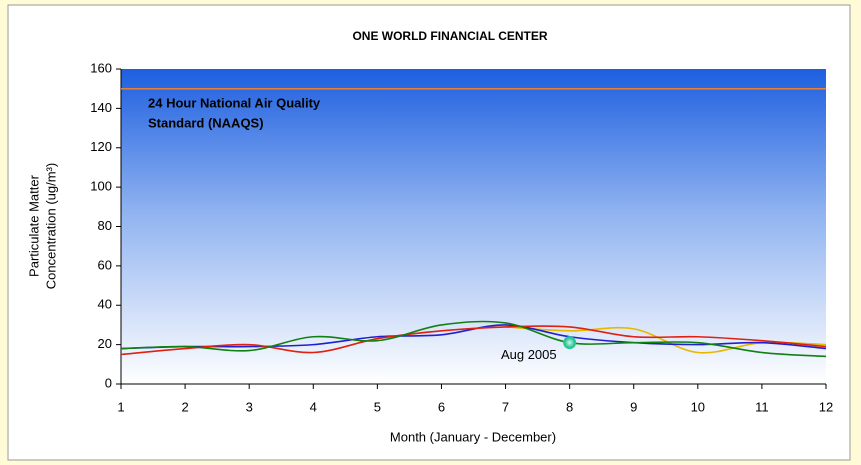 The height and width of the screenshot is (465, 861). What do you see at coordinates (105, 304) in the screenshot?
I see `y-tick-label: 40` at bounding box center [105, 304].